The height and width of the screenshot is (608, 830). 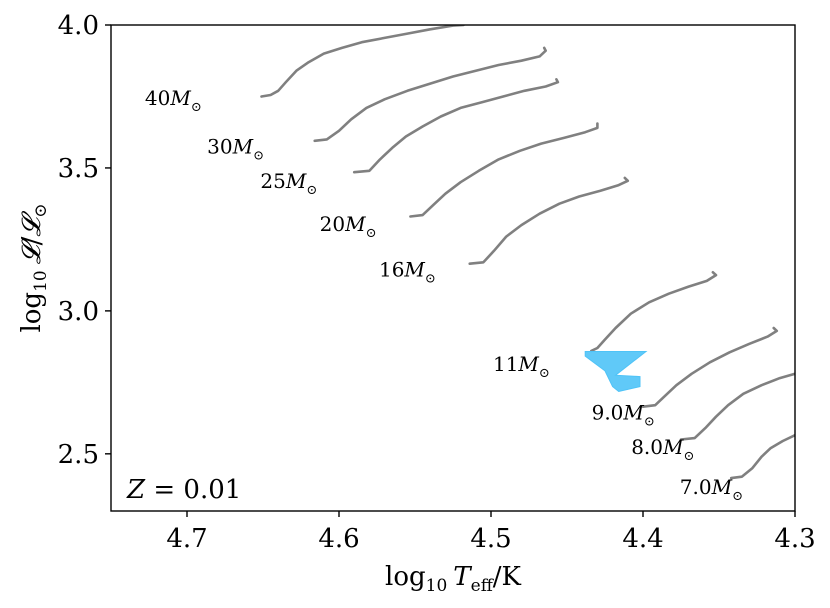 I want to click on track-40msun, so click(x=362, y=61).